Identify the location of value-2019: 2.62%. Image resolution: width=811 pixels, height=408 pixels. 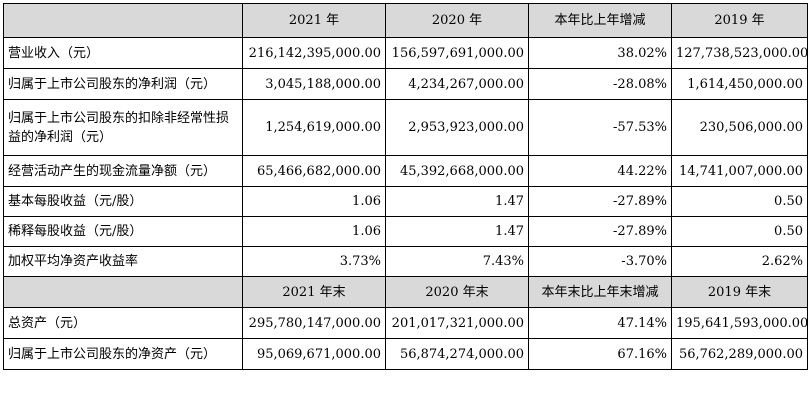
(739, 261).